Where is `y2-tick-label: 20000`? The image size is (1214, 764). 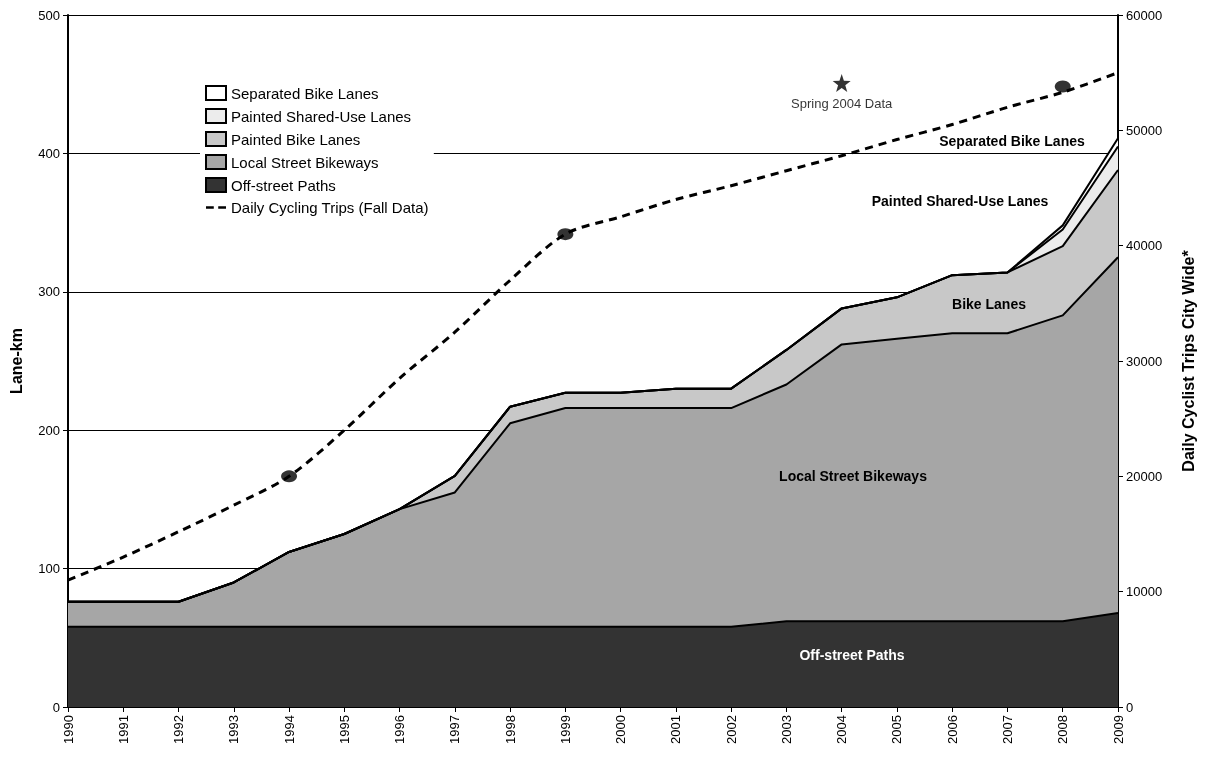 y2-tick-label: 20000 is located at coordinates (1144, 476).